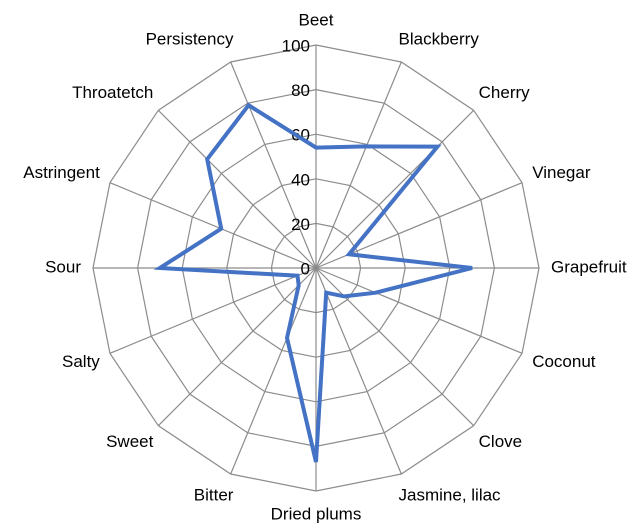  I want to click on category-label: Vinegar, so click(561, 172).